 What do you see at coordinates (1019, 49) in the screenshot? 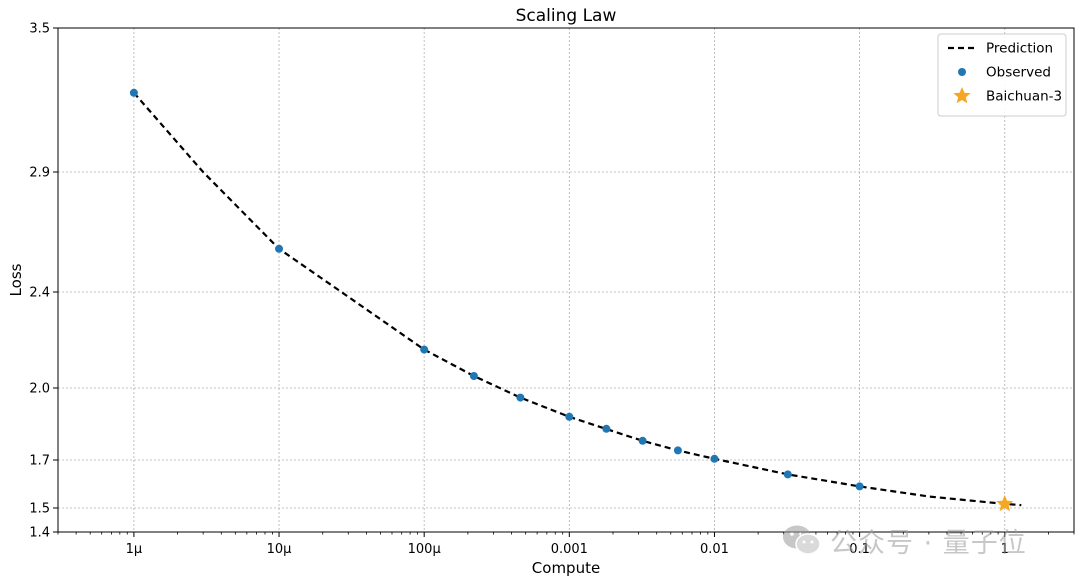
I see `legend-label: Prediction` at bounding box center [1019, 49].